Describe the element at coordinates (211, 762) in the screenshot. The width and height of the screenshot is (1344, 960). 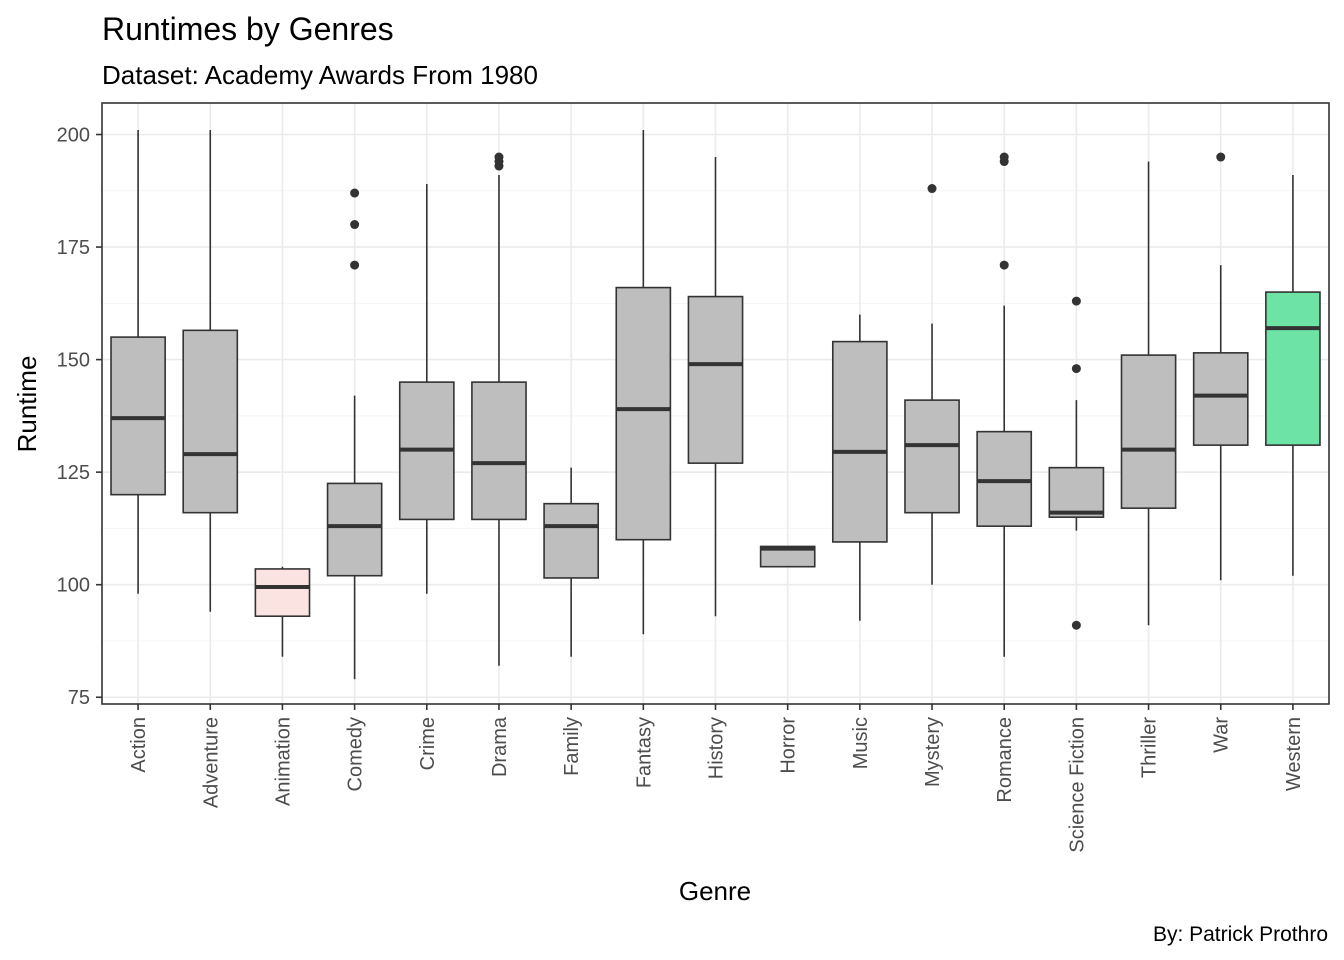
I see `x-tick-label: Adventure` at that location.